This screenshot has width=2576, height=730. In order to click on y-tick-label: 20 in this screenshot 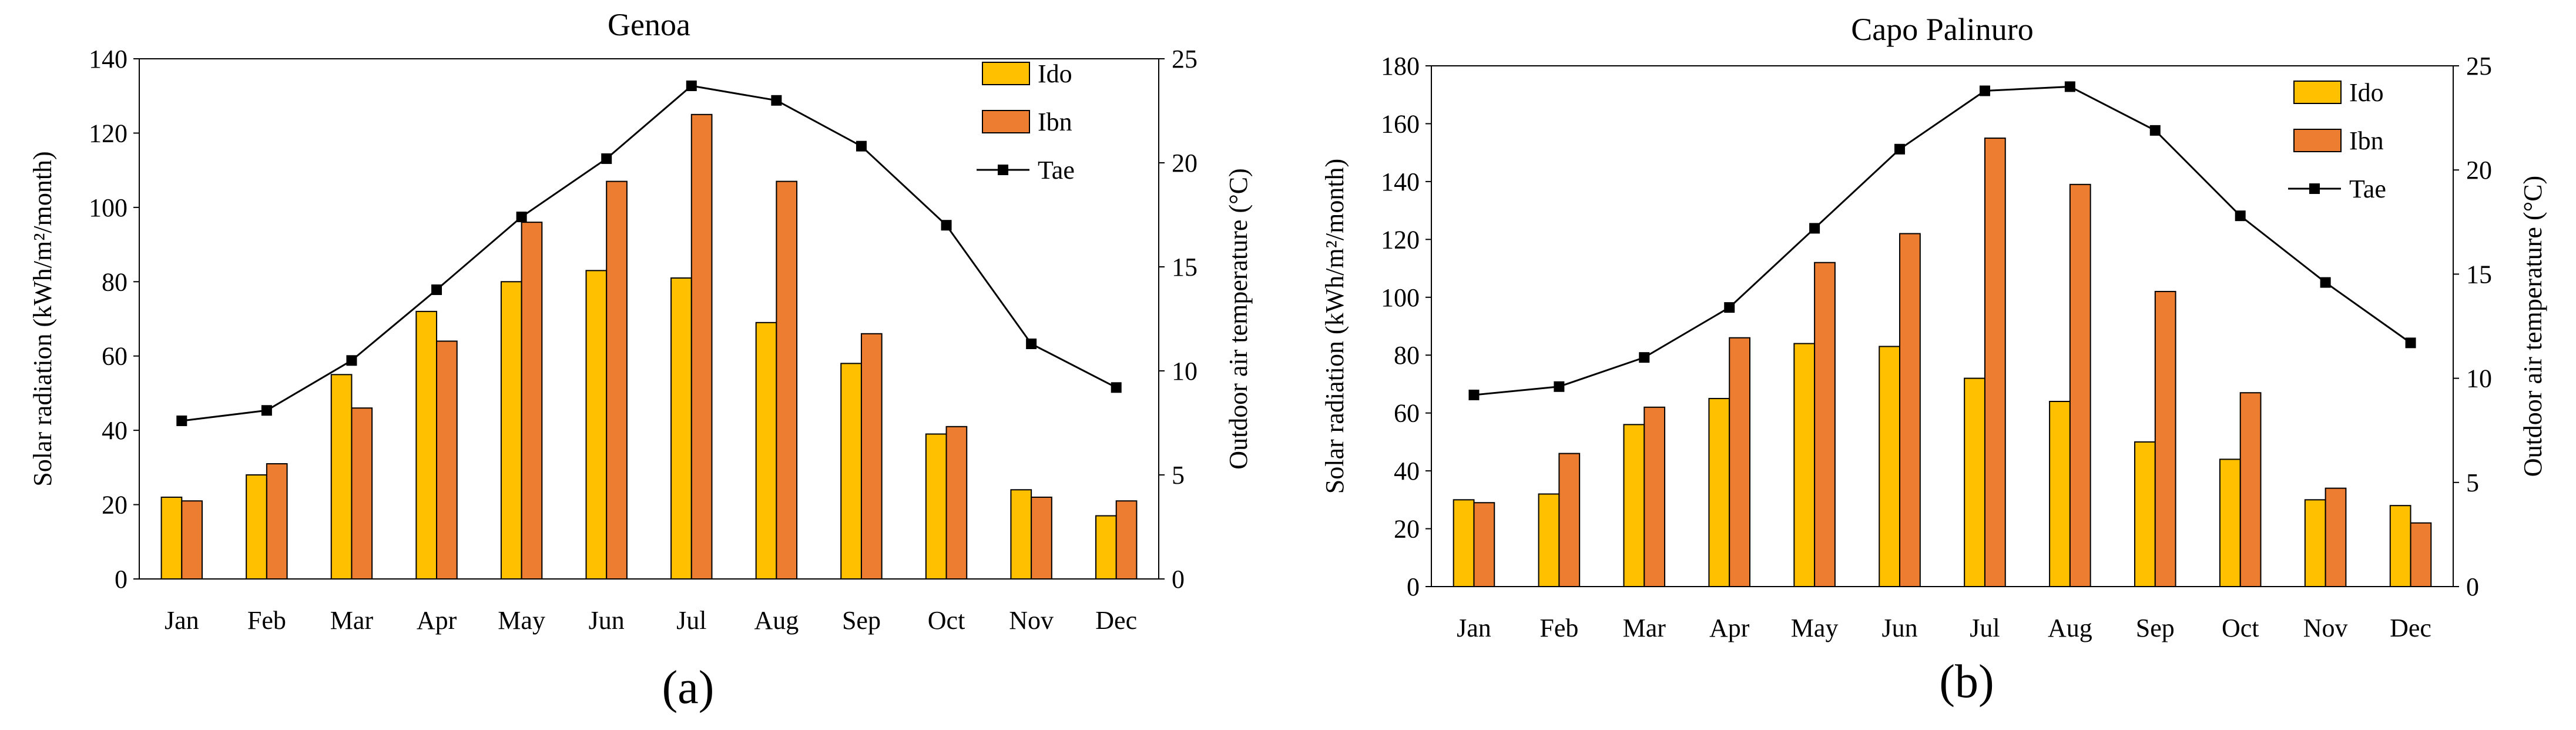, I will do `click(115, 505)`.